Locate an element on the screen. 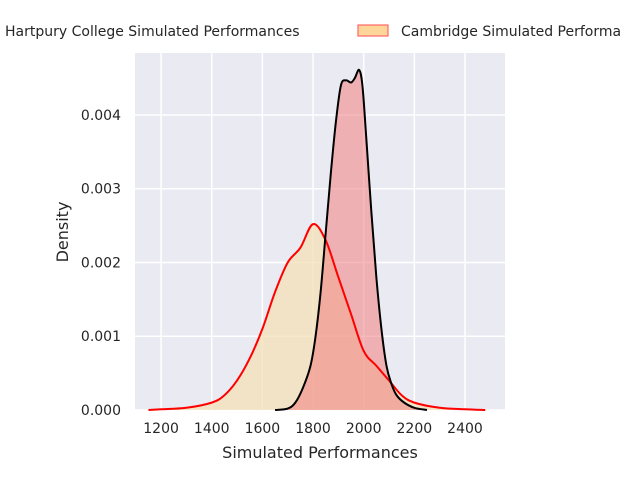 Image resolution: width=640 pixels, height=484 pixels. x-tick-label: 2200 is located at coordinates (415, 429).